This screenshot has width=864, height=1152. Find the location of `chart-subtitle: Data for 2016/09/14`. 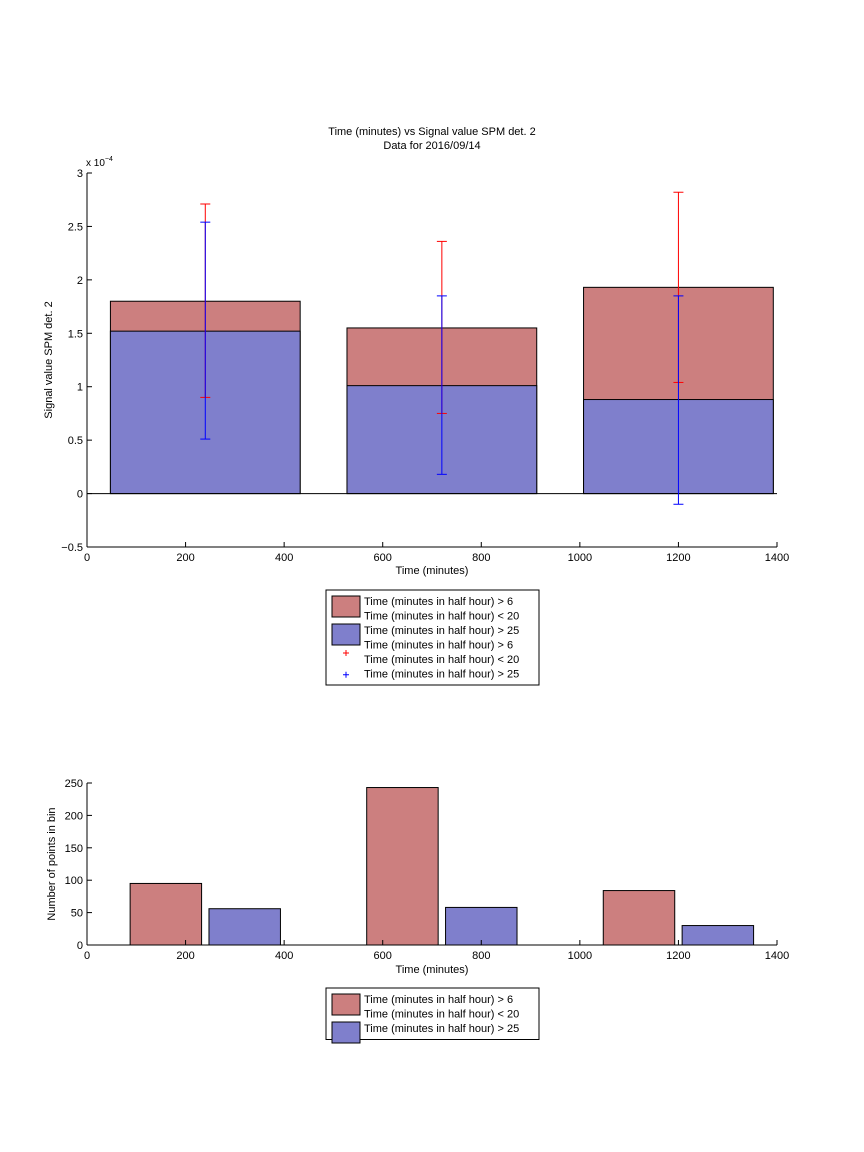

chart-subtitle: Data for 2016/09/14 is located at coordinates (431, 146).